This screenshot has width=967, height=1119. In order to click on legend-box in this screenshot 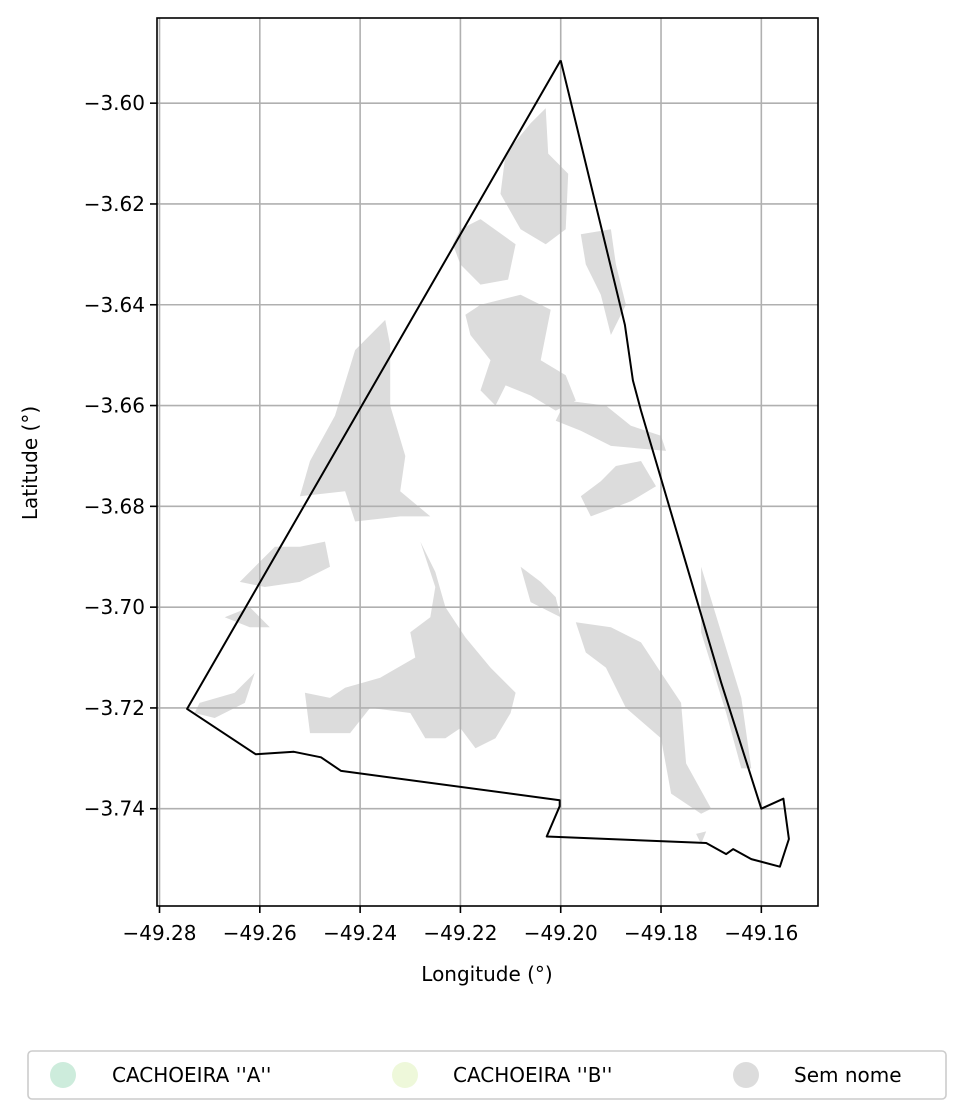, I will do `click(487, 1075)`.